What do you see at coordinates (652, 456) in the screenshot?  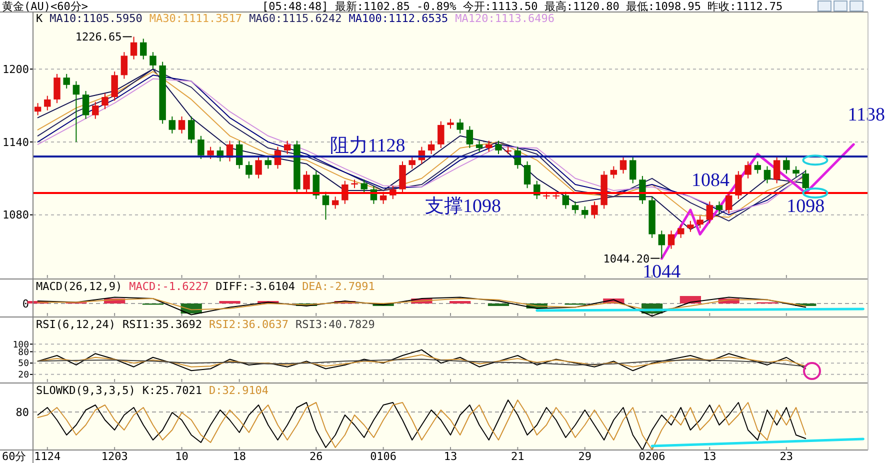 I see `x-tick-label: 0206` at bounding box center [652, 456].